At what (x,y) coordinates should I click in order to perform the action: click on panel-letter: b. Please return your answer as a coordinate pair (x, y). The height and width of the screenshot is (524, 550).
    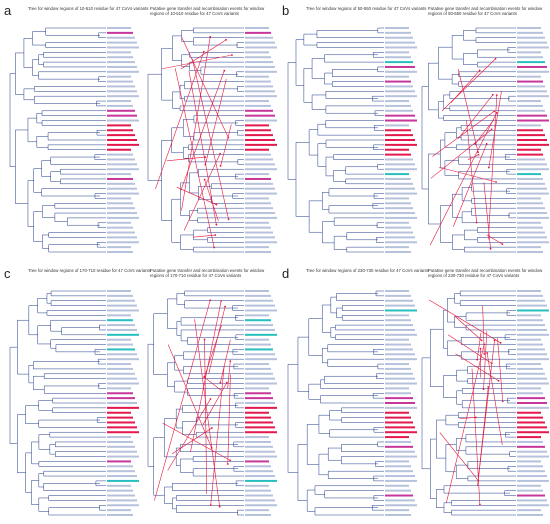
    Looking at the image, I should click on (286, 10).